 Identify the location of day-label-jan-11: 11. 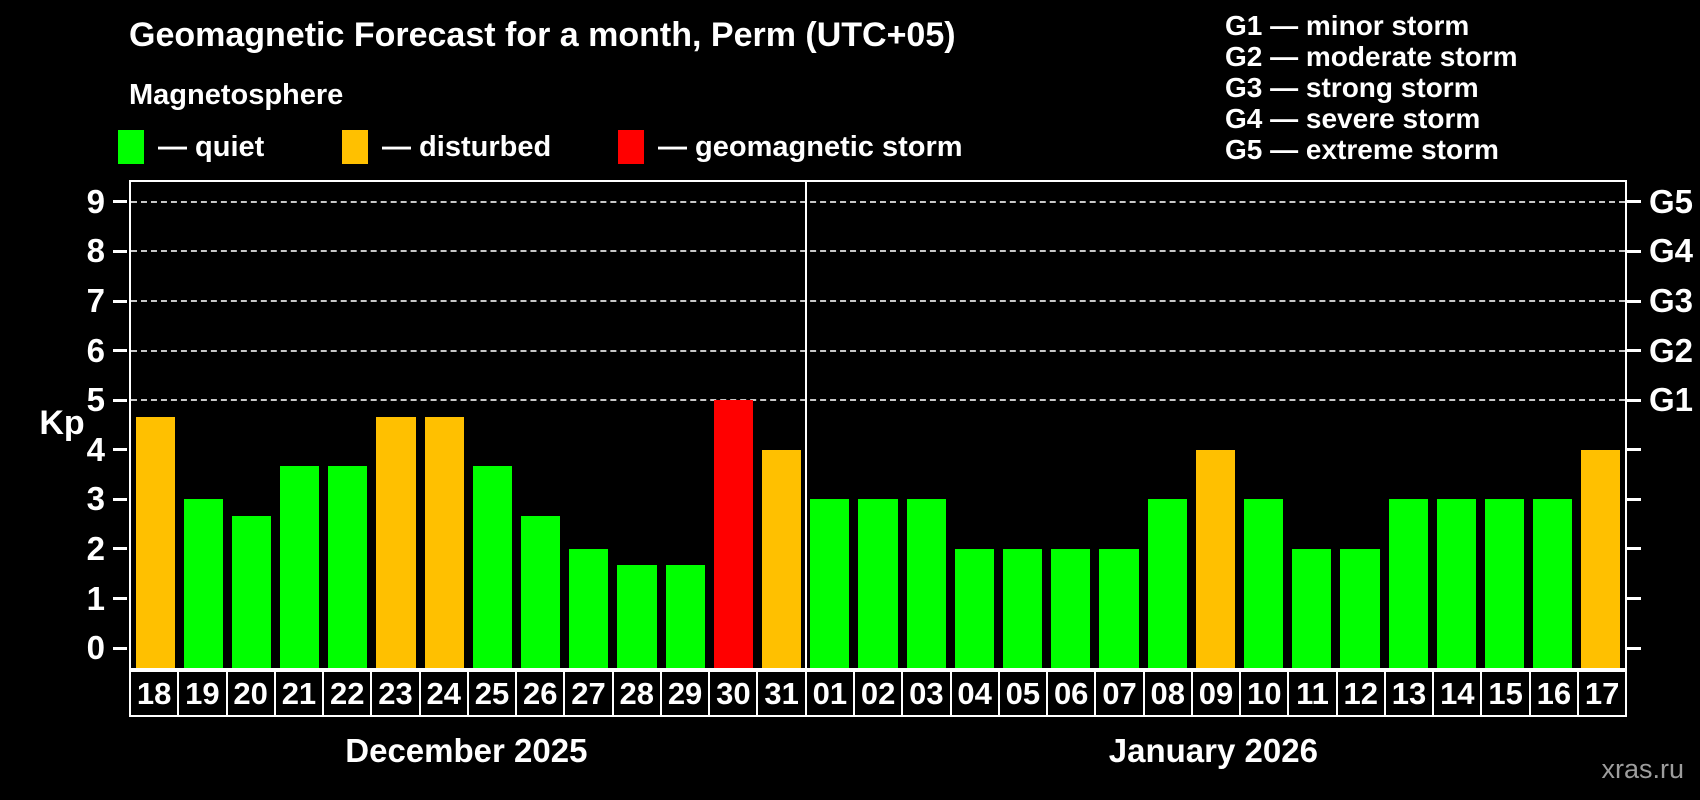
(1313, 693).